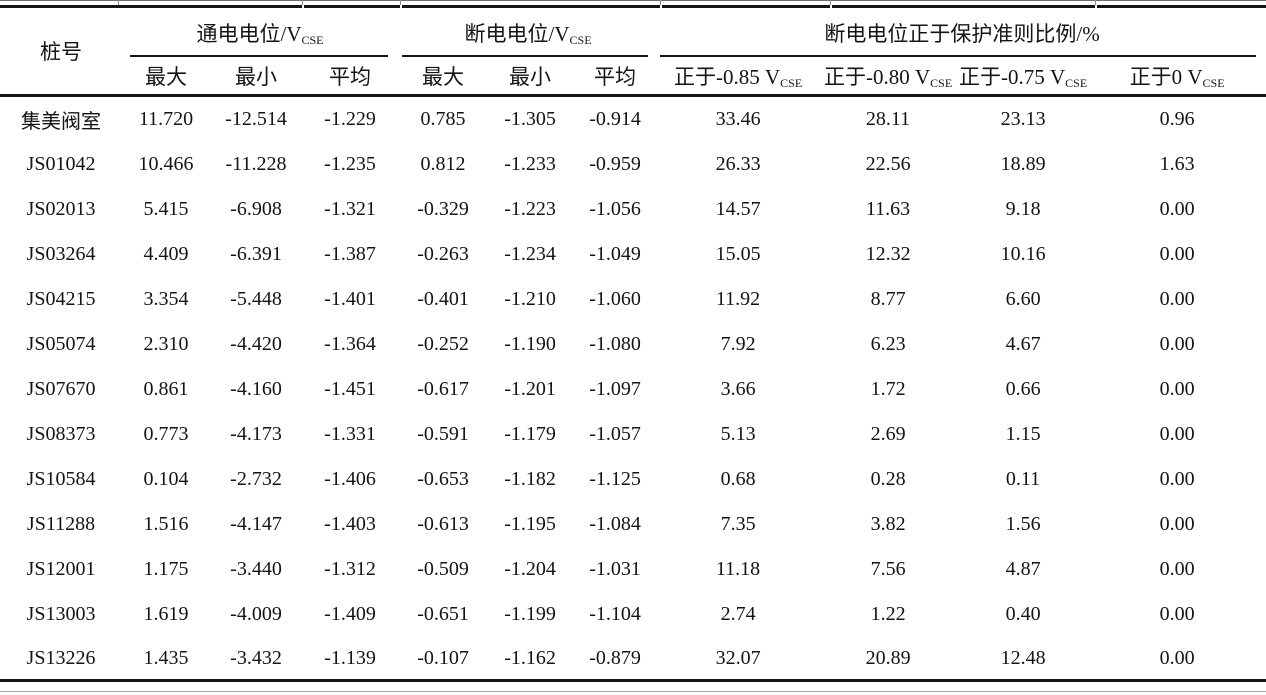  Describe the element at coordinates (350, 299) in the screenshot. I see `cell-energized-avg: -1.401` at that location.